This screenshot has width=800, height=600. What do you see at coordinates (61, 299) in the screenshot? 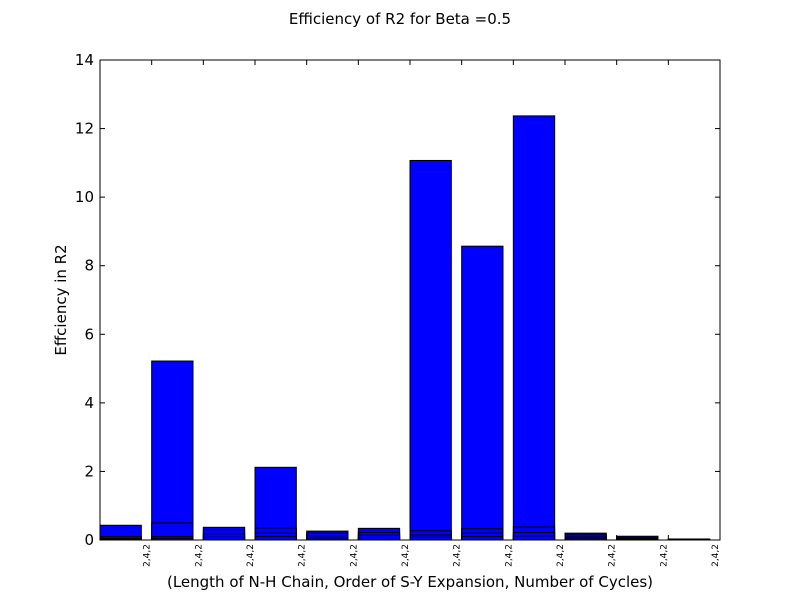
I see `y-axis-label: Effciency in R2` at bounding box center [61, 299].